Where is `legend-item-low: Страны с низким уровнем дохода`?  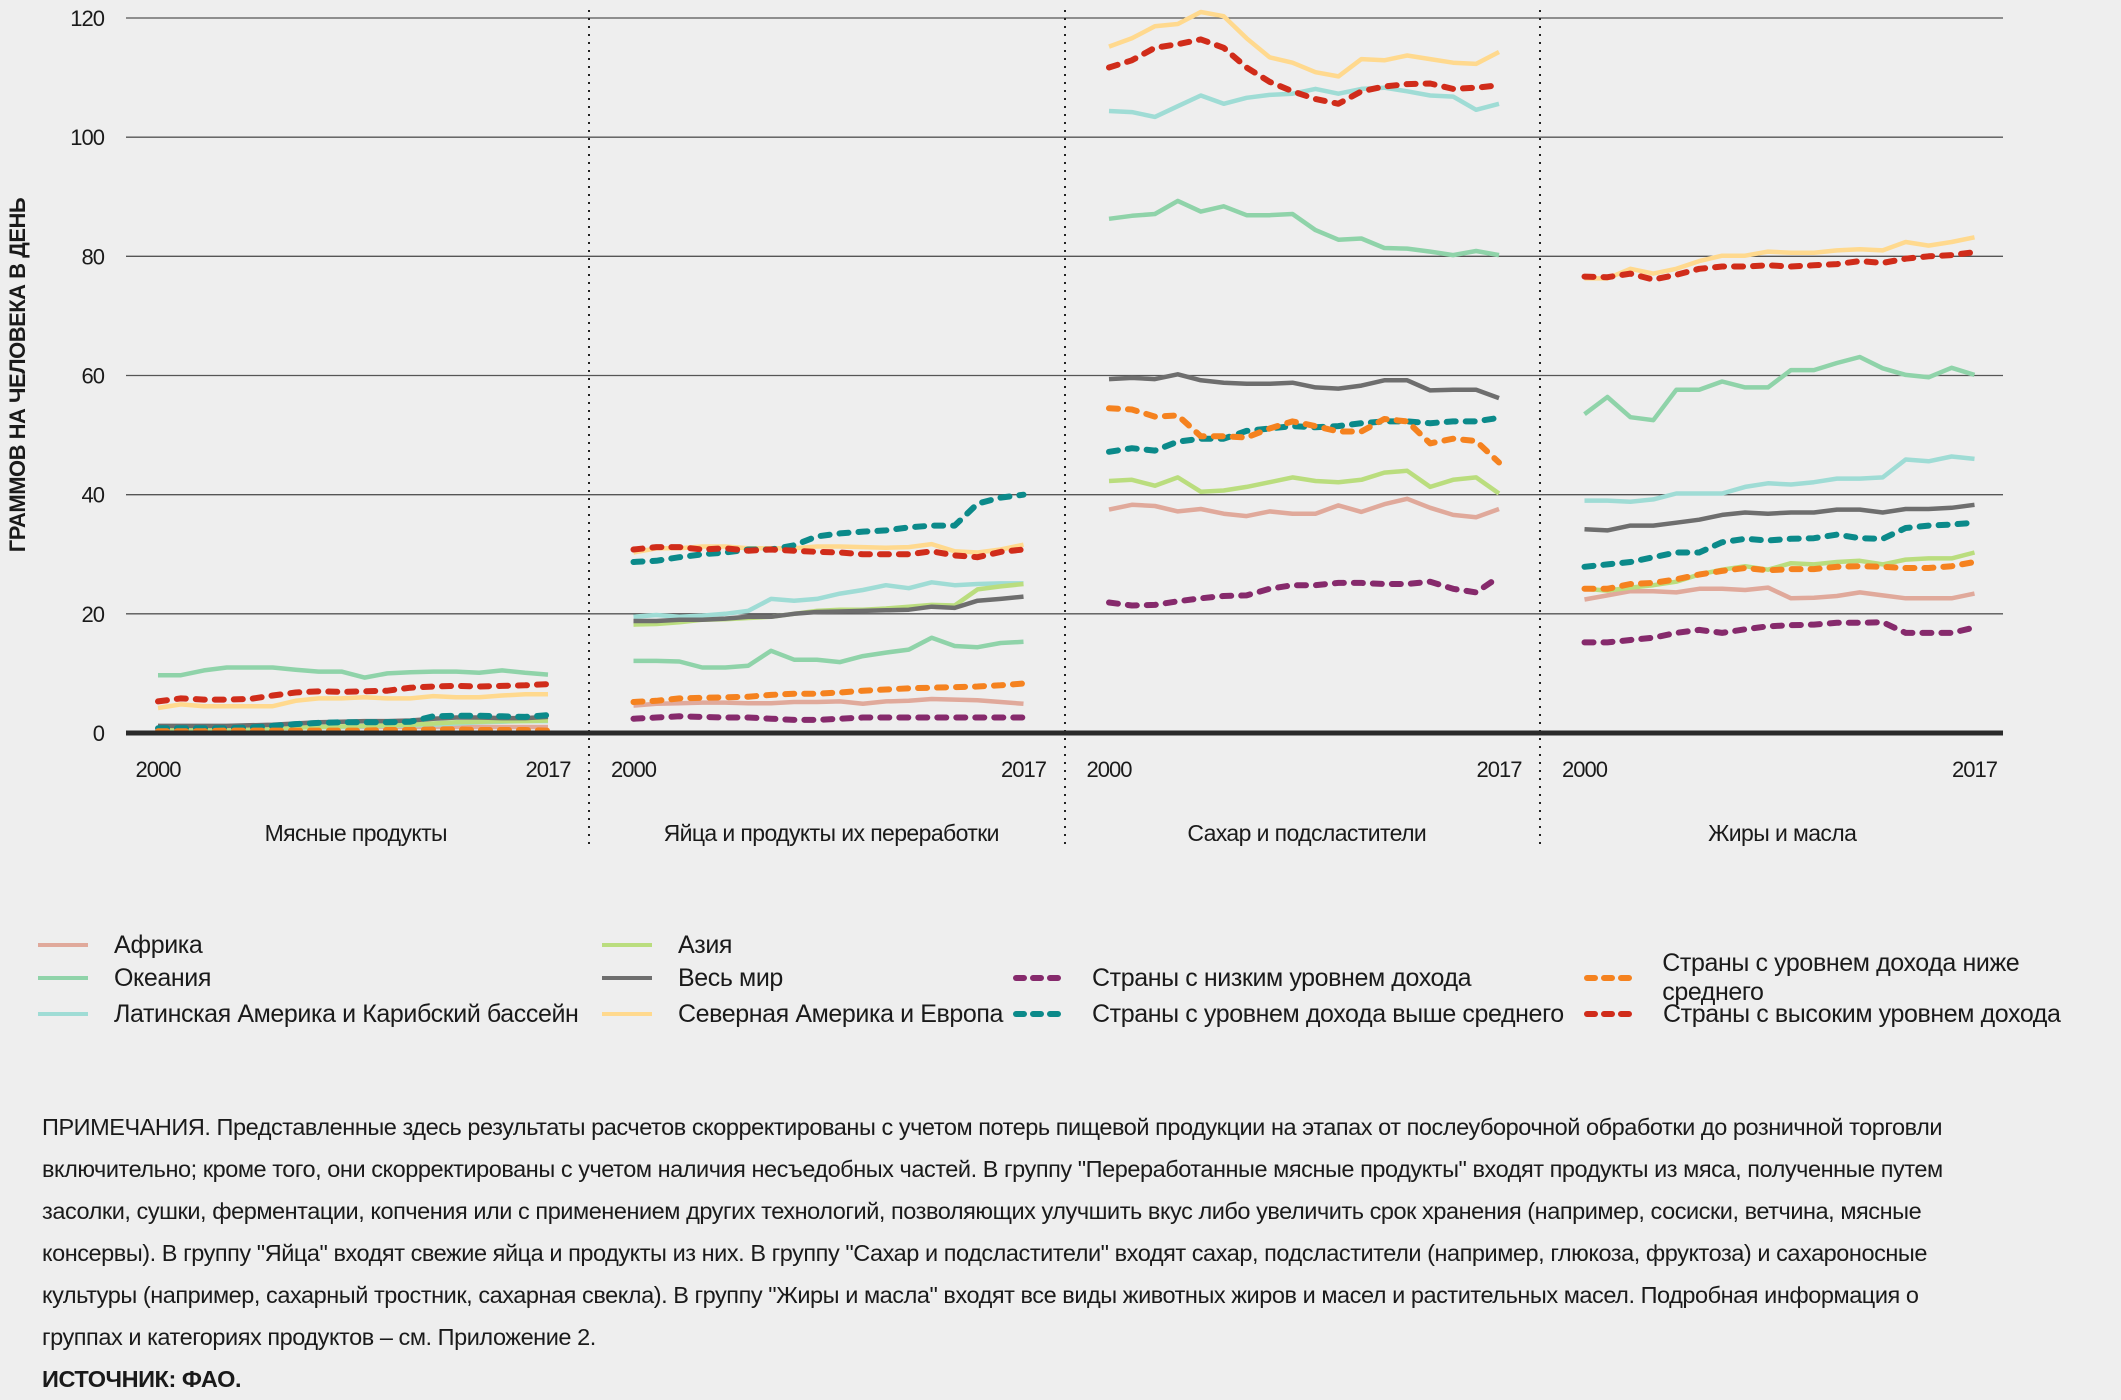
legend-item-low: Страны с низким уровнем дохода is located at coordinates (1242, 978).